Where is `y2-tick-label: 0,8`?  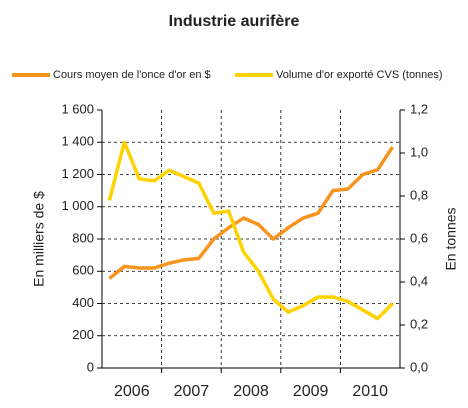 y2-tick-label: 0,8 is located at coordinates (419, 194).